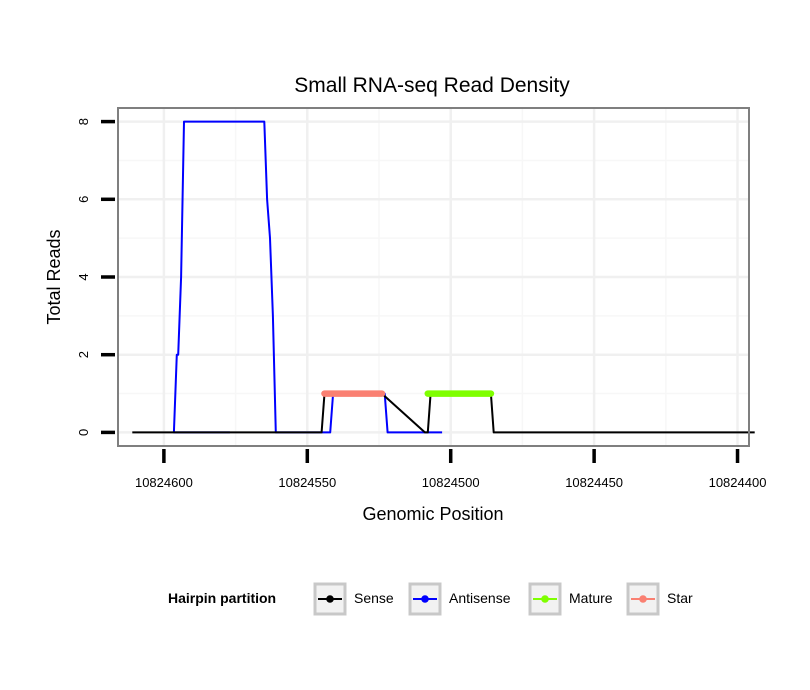 The image size is (810, 690). What do you see at coordinates (83, 199) in the screenshot?
I see `y-tick-label: 6` at bounding box center [83, 199].